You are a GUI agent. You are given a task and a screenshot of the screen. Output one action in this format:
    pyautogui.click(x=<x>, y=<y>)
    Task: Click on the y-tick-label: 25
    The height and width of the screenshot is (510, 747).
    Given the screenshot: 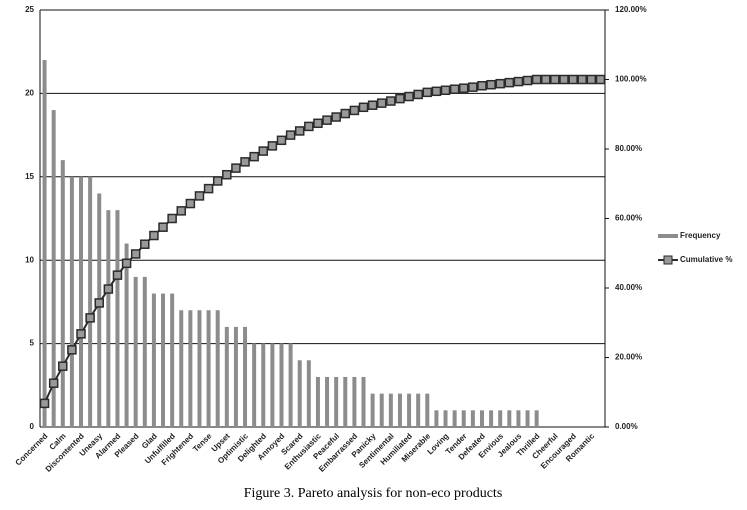 What is the action you would take?
    pyautogui.click(x=29, y=9)
    